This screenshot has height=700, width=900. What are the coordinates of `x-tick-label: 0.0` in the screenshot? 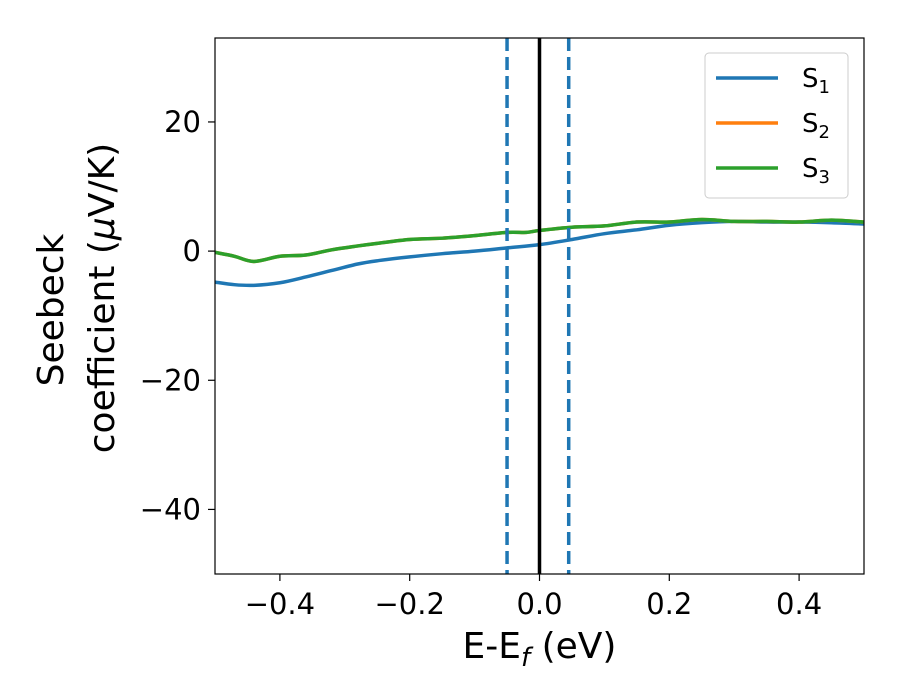 It's located at (539, 604).